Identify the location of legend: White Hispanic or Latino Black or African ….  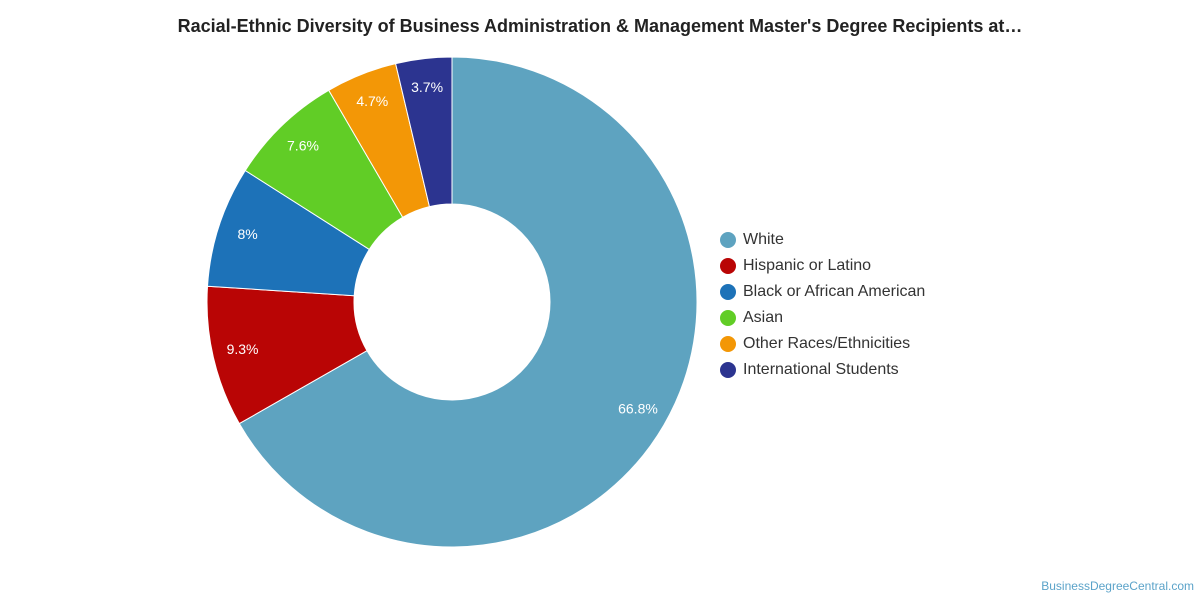
(822, 305).